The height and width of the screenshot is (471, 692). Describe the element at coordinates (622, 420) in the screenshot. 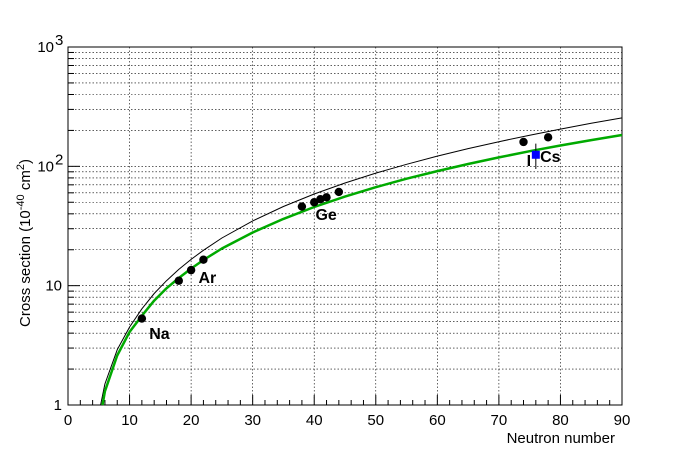

I see `x-tick-label: 90` at that location.